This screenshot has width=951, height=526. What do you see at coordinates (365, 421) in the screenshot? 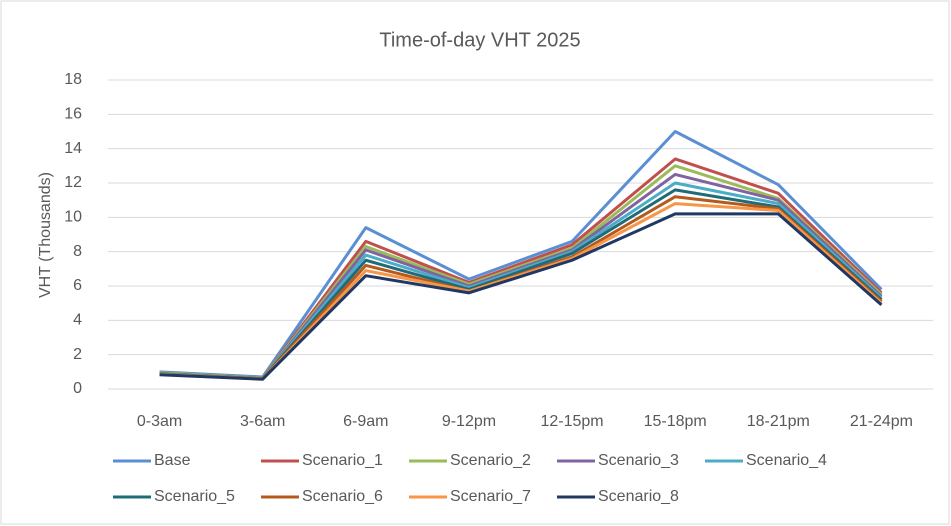
I see `x-tick-label: 6-9am` at bounding box center [365, 421].